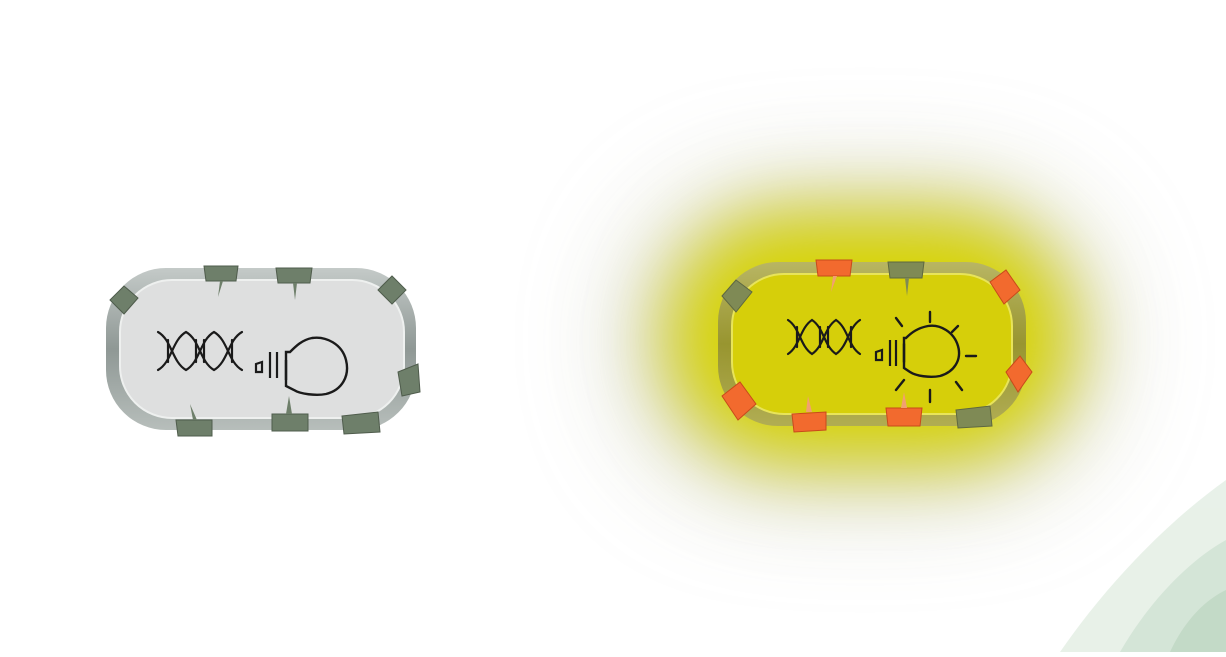 Image resolution: width=1226 pixels, height=657 pixels. I want to click on lightbulb-on-icon, so click(936, 357).